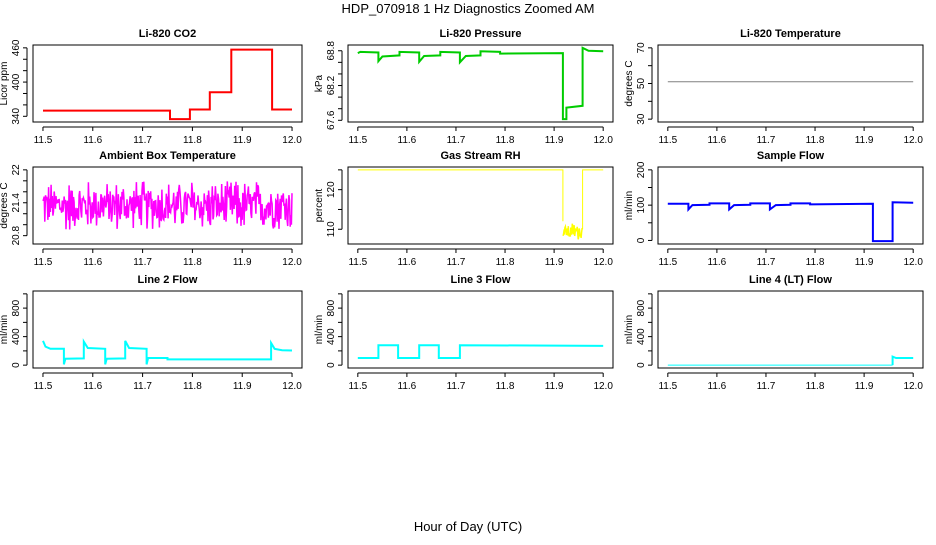 The image size is (936, 545). I want to click on panel-title: Ambient Box Temperature, so click(167, 156).